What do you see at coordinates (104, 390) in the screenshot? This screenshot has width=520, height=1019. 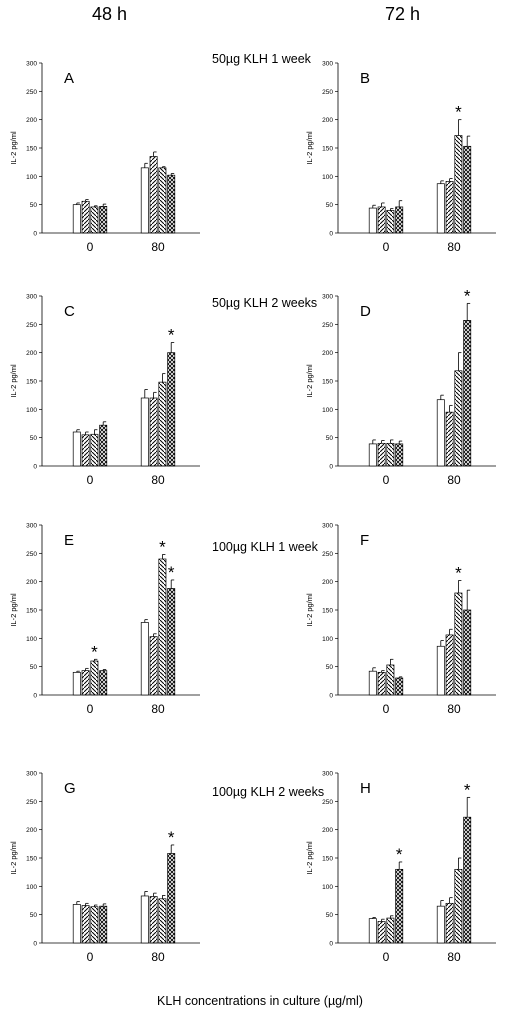 I see `panel-C: 0 50 100 150 200 250 300 IL-2 pg/ml C 0 * 80` at bounding box center [104, 390].